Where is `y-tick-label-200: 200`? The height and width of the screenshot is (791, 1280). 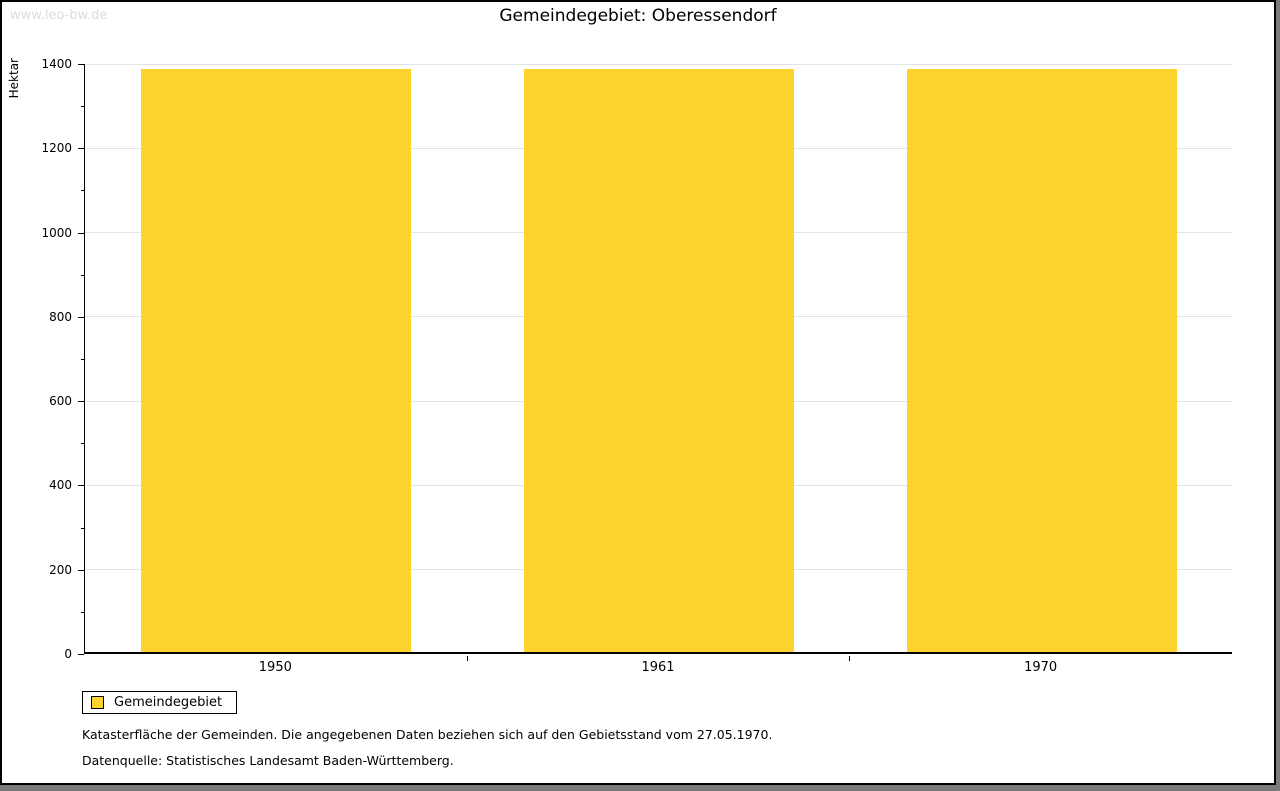
y-tick-label-200: 200 is located at coordinates (60, 569).